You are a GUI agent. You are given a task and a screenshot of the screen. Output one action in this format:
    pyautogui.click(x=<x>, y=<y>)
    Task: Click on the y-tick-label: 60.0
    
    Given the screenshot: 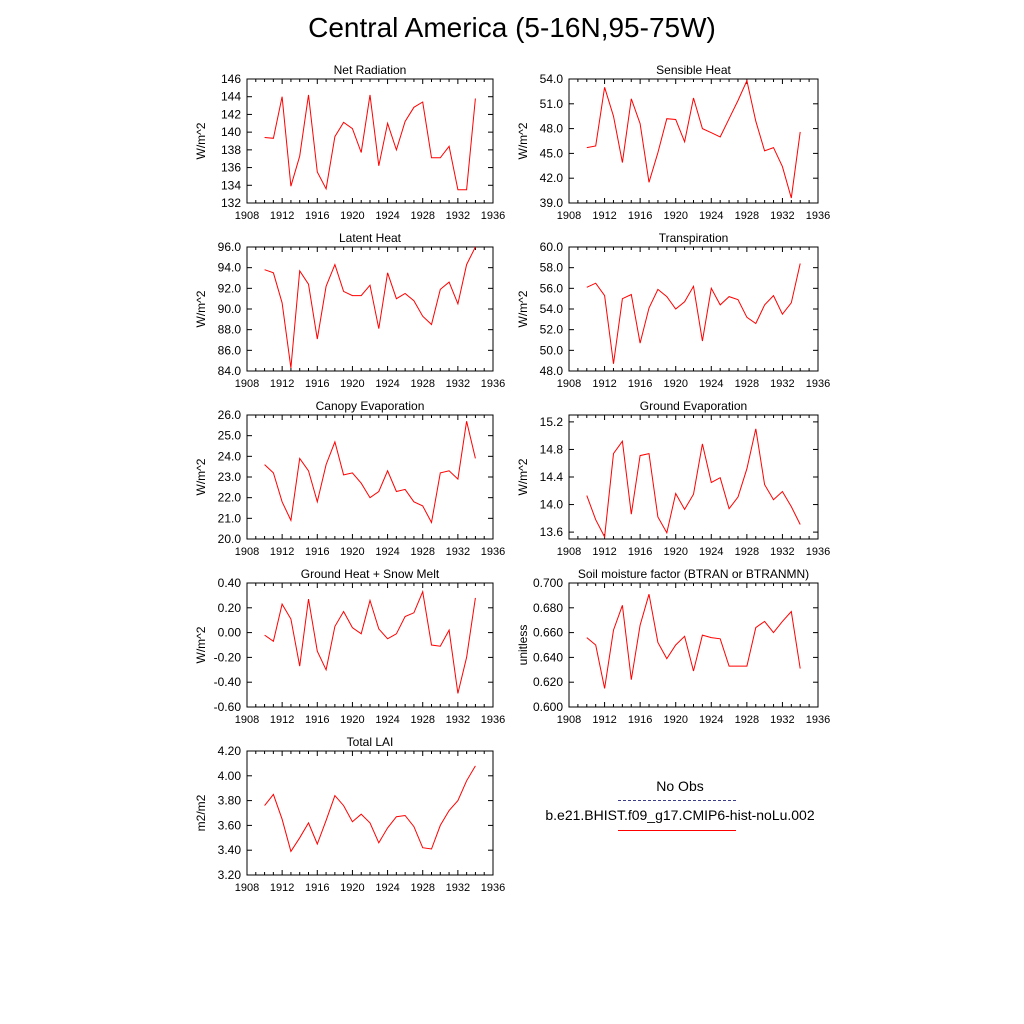 What is the action you would take?
    pyautogui.click(x=552, y=247)
    